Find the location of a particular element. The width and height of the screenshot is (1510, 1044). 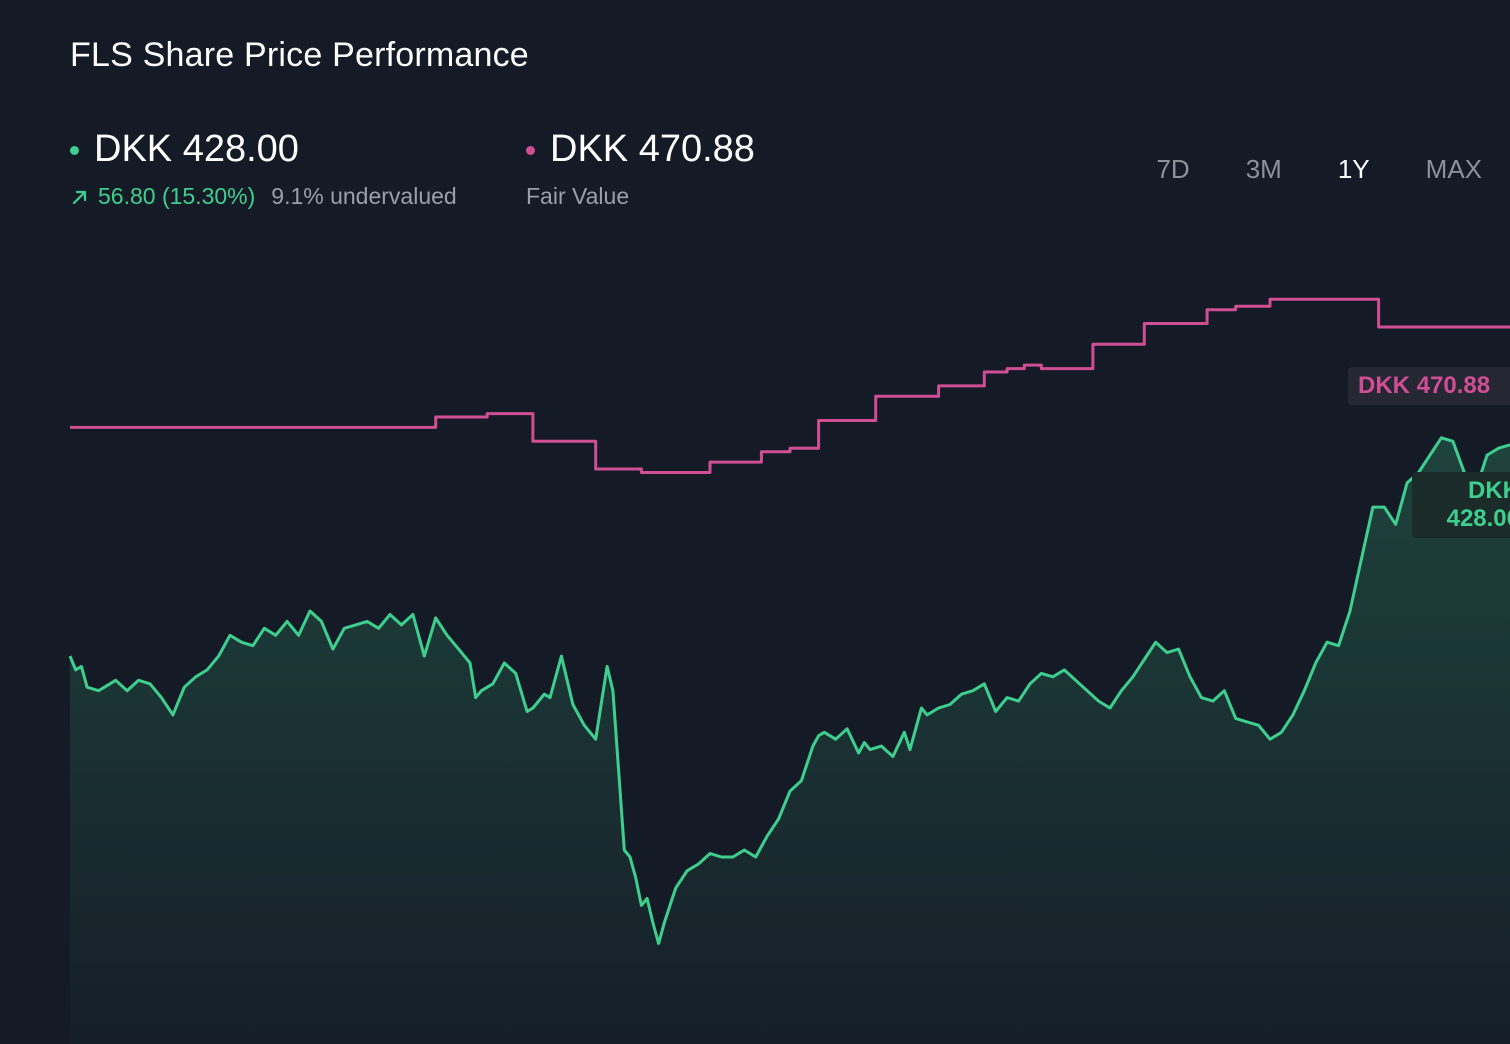

tab-max: MAX is located at coordinates (1453, 169).